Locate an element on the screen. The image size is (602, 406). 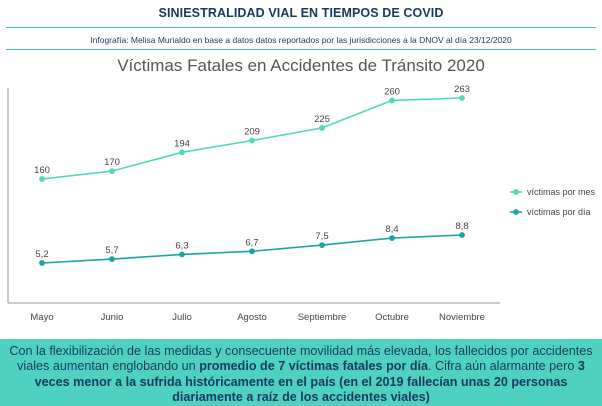
data-label: 225 is located at coordinates (322, 119).